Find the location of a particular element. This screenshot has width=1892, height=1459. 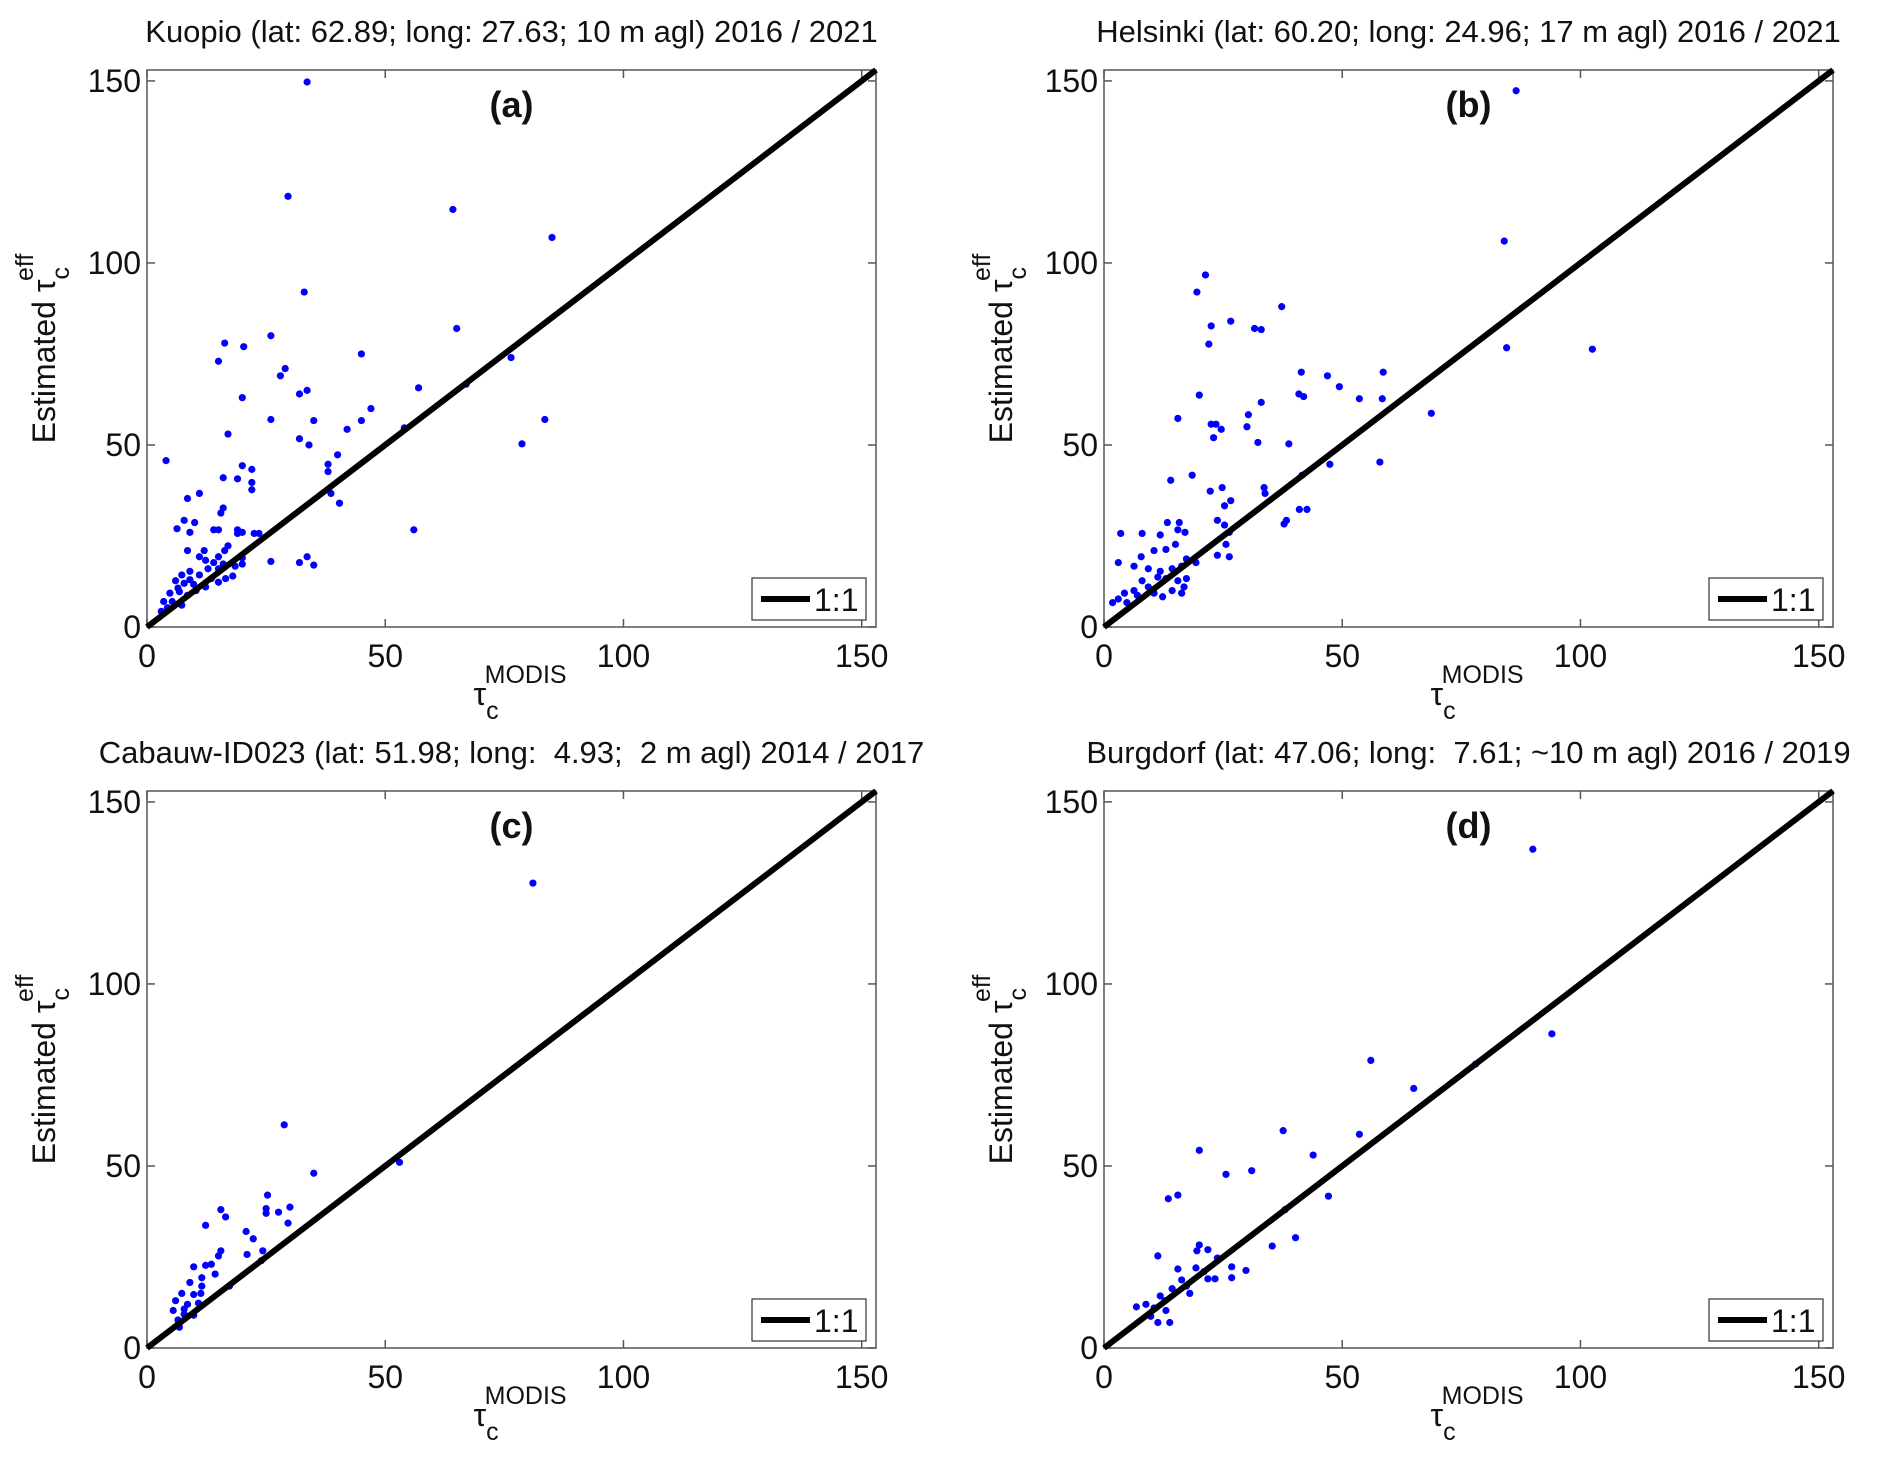

legend-label: 1:1 is located at coordinates (1793, 1321).